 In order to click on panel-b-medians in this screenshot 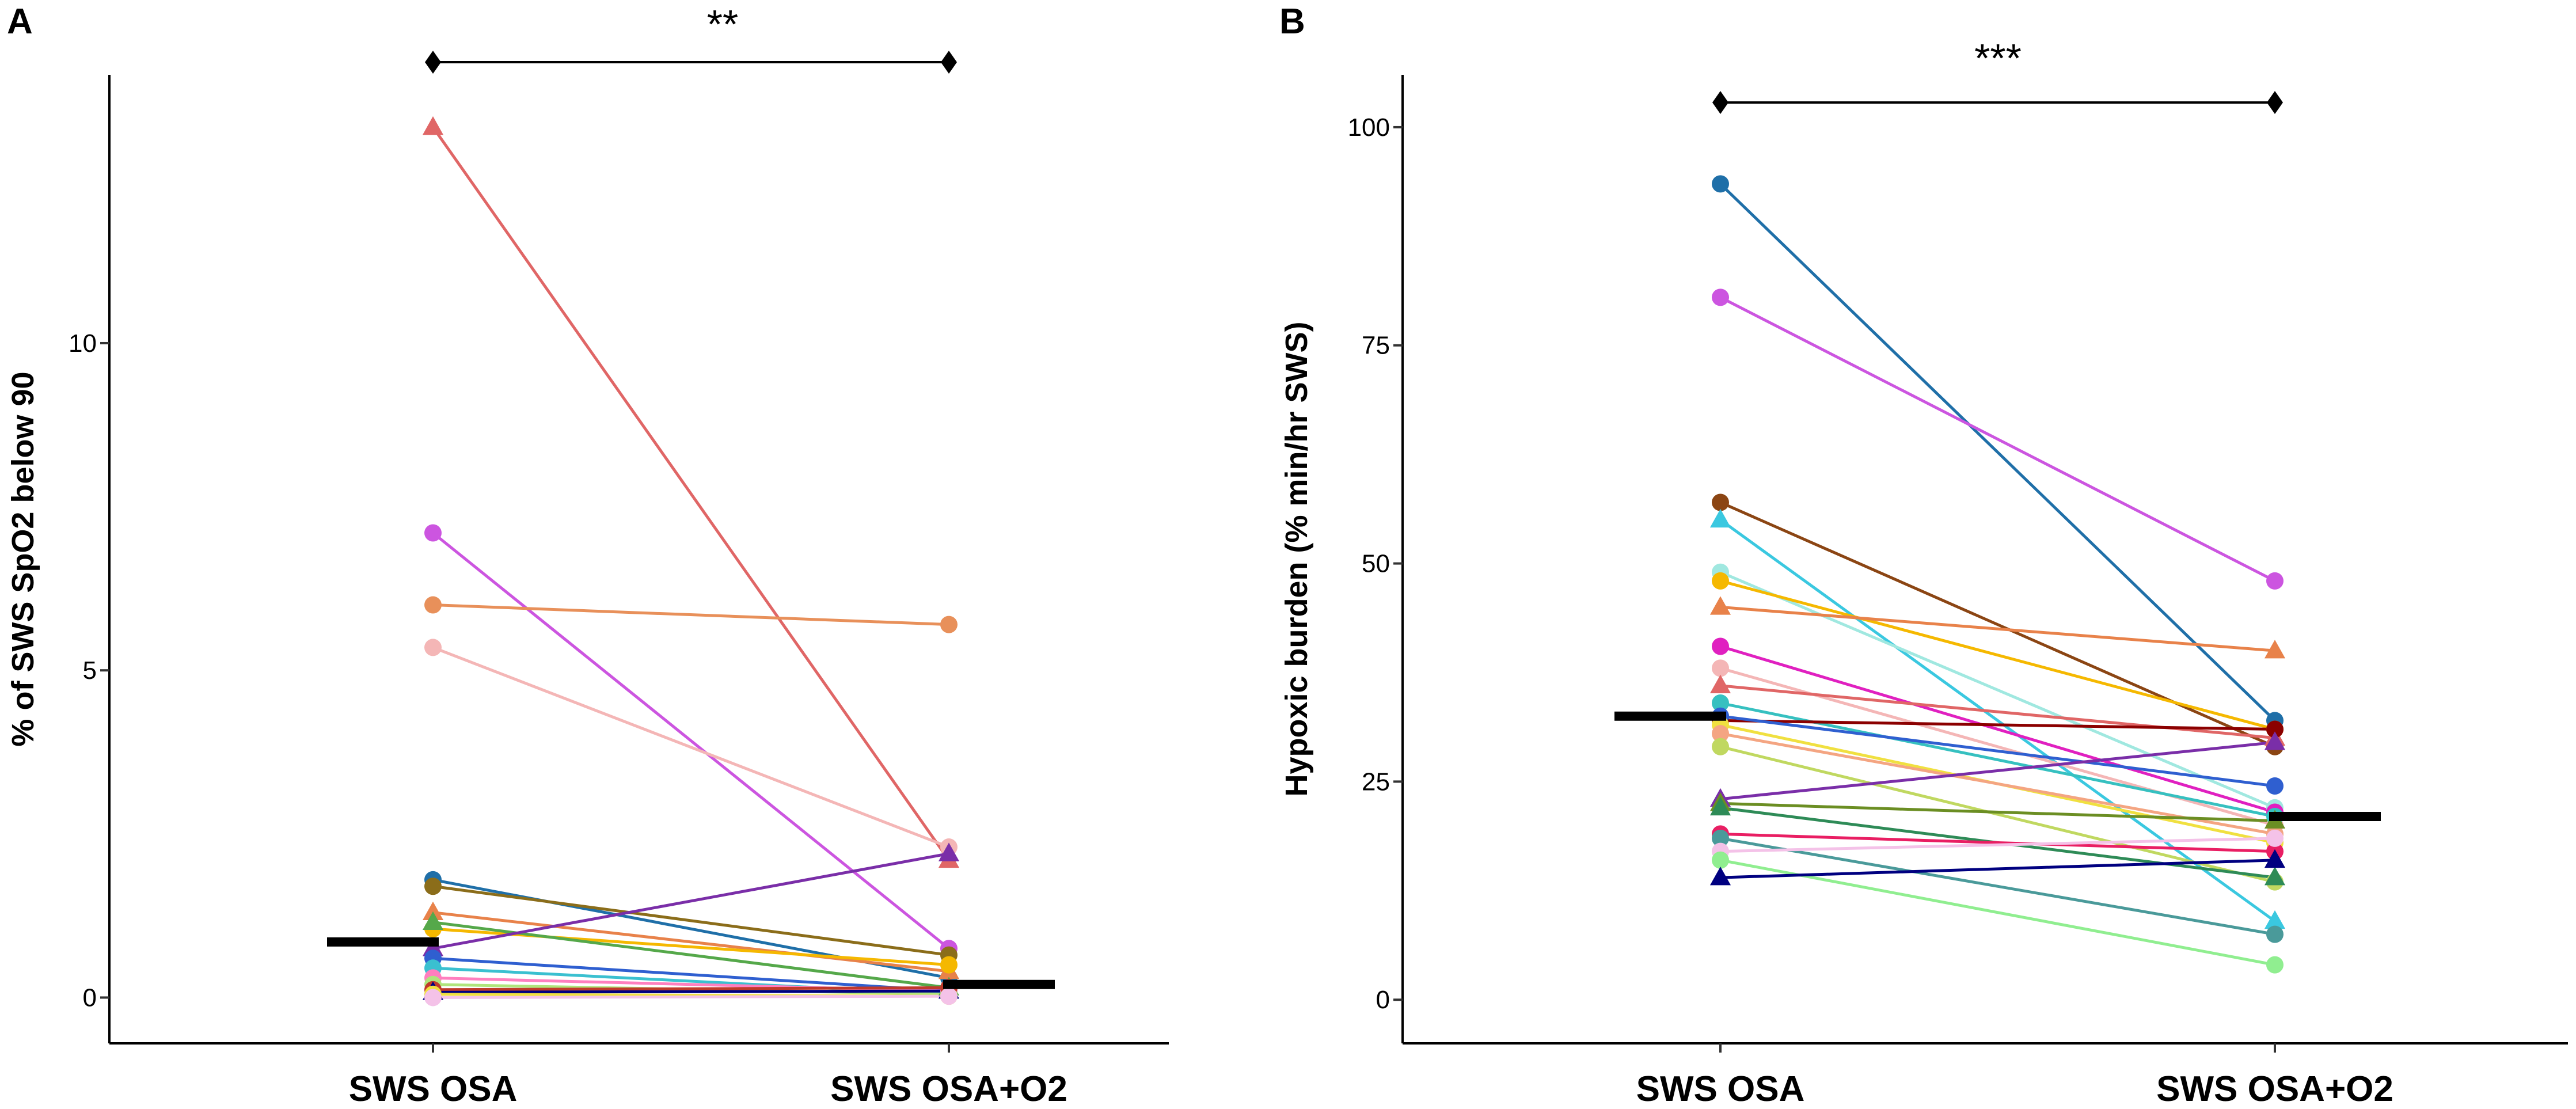, I will do `click(1998, 766)`.